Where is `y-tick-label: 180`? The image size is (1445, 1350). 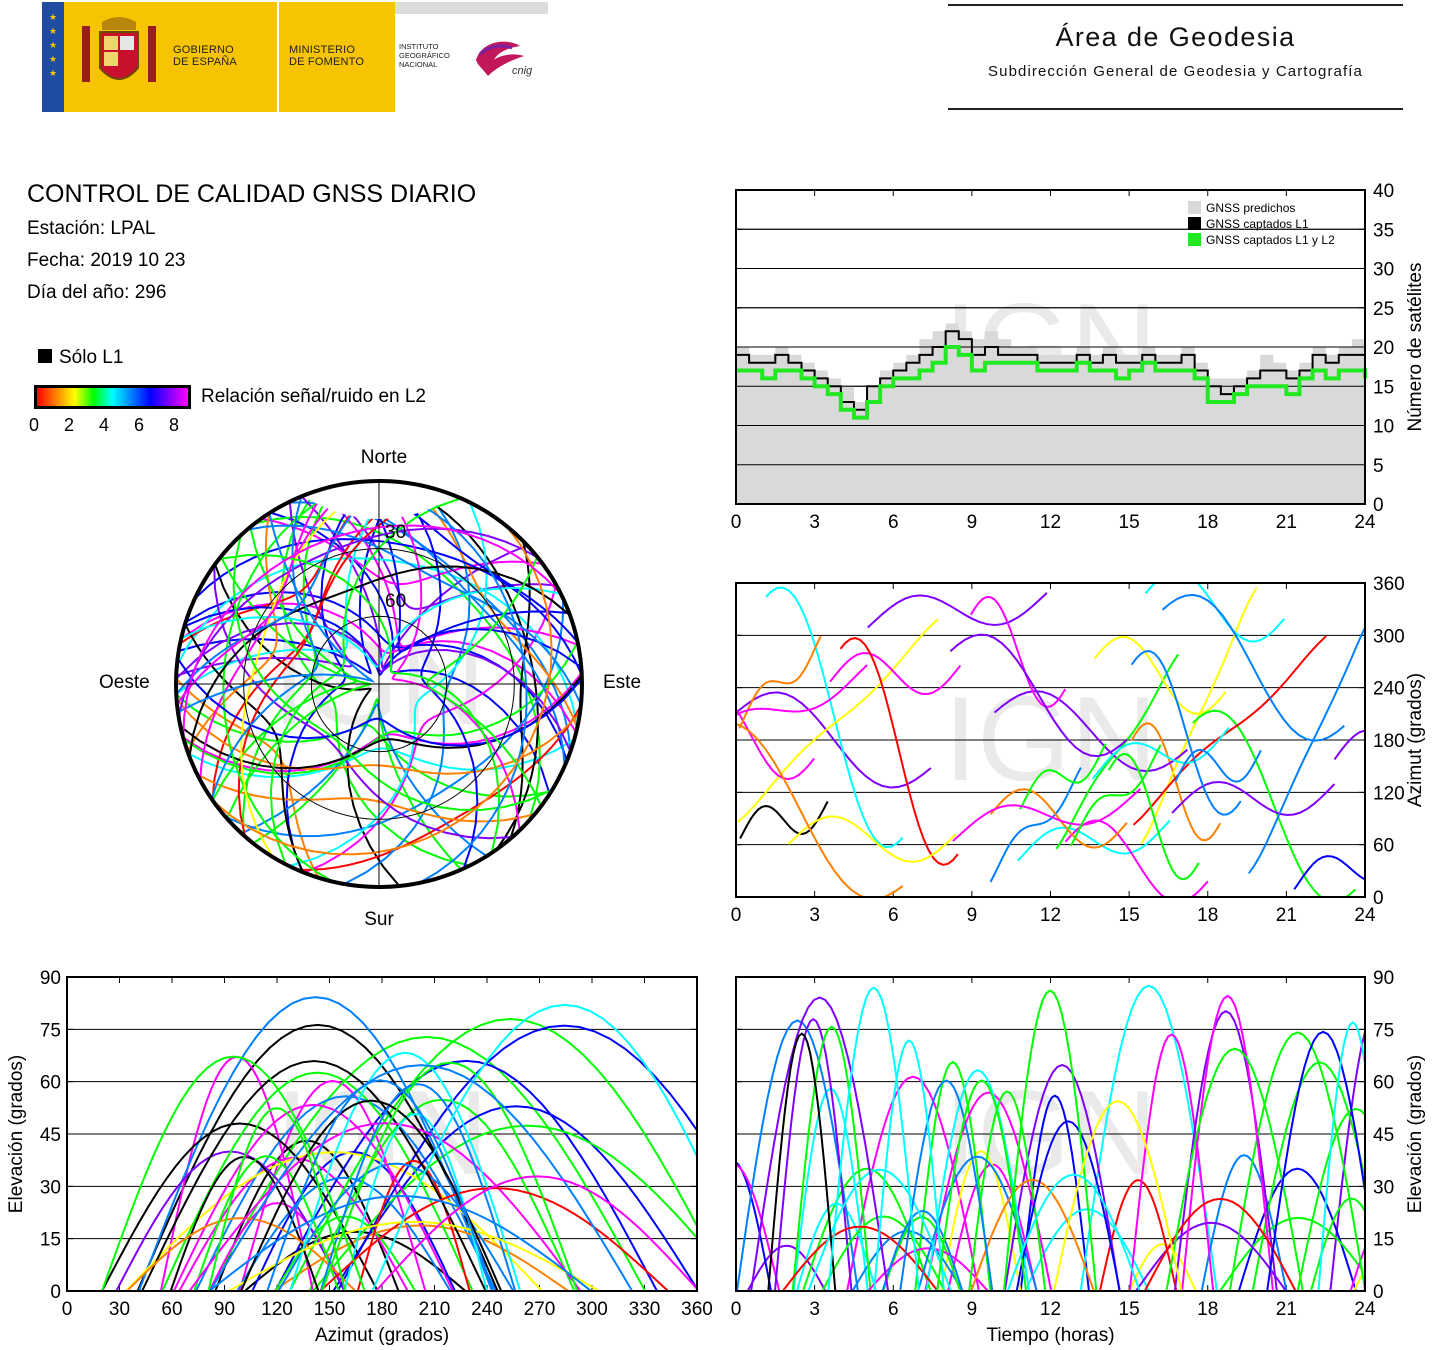 y-tick-label: 180 is located at coordinates (1389, 741).